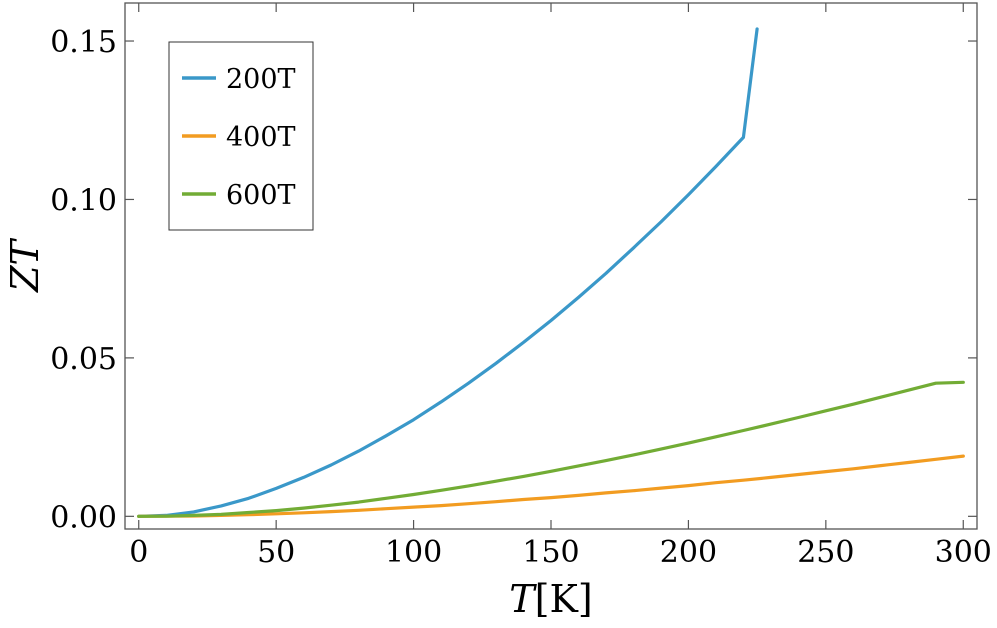  I want to click on x-tick-label: 100, so click(413, 552).